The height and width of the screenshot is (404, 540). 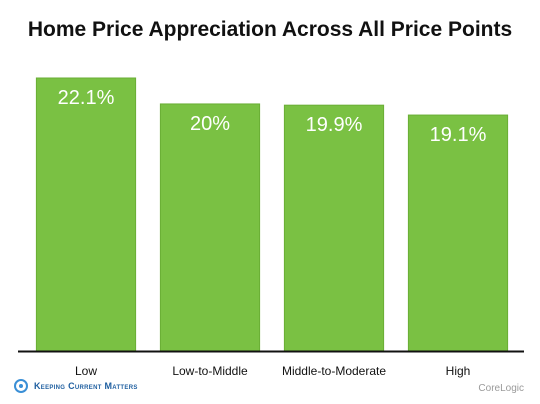 I want to click on x-tick-label-low-to-middle: Low-to-Middle, so click(x=210, y=371).